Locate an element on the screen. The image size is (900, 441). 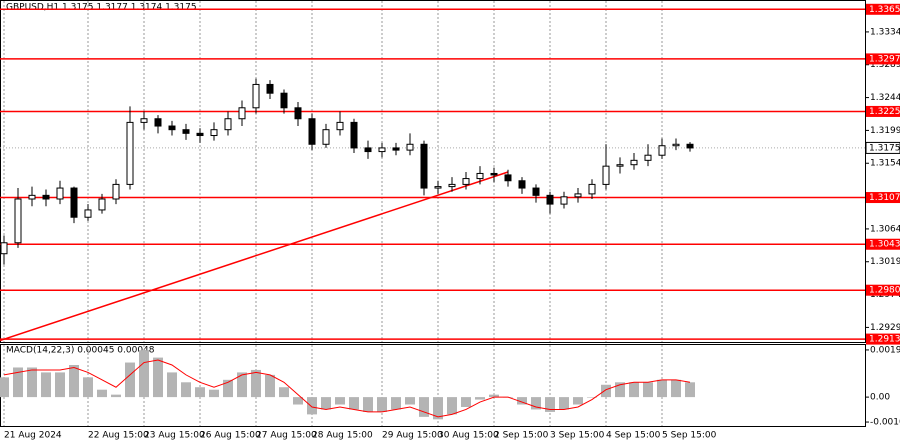
last-price-label: 1.3175 is located at coordinates (884, 148).